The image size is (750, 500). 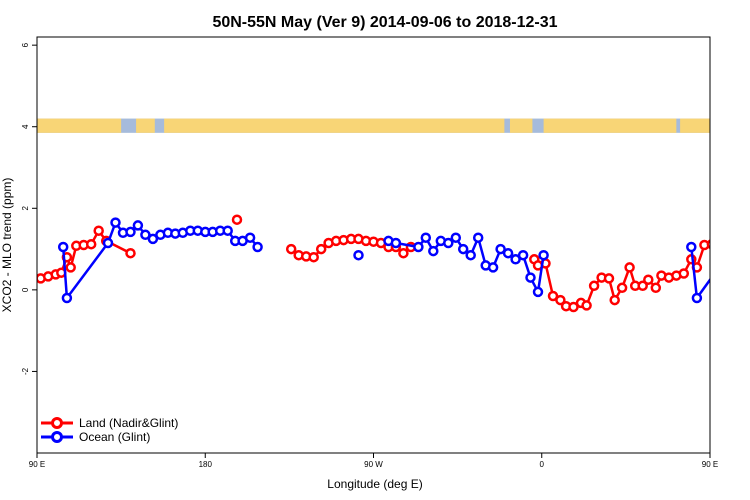 I want to click on x-axis-label: Longitude (deg E), so click(x=374, y=484).